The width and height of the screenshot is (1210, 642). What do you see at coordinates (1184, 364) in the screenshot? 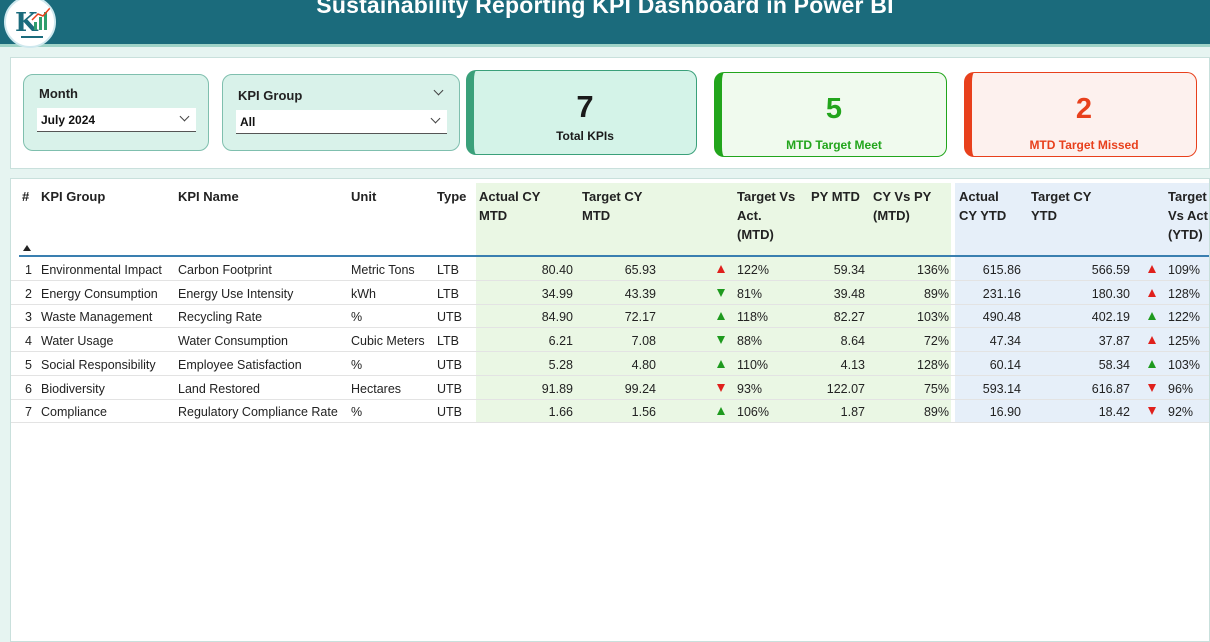
I see `cell-tva-ytd: 103%` at bounding box center [1184, 364].